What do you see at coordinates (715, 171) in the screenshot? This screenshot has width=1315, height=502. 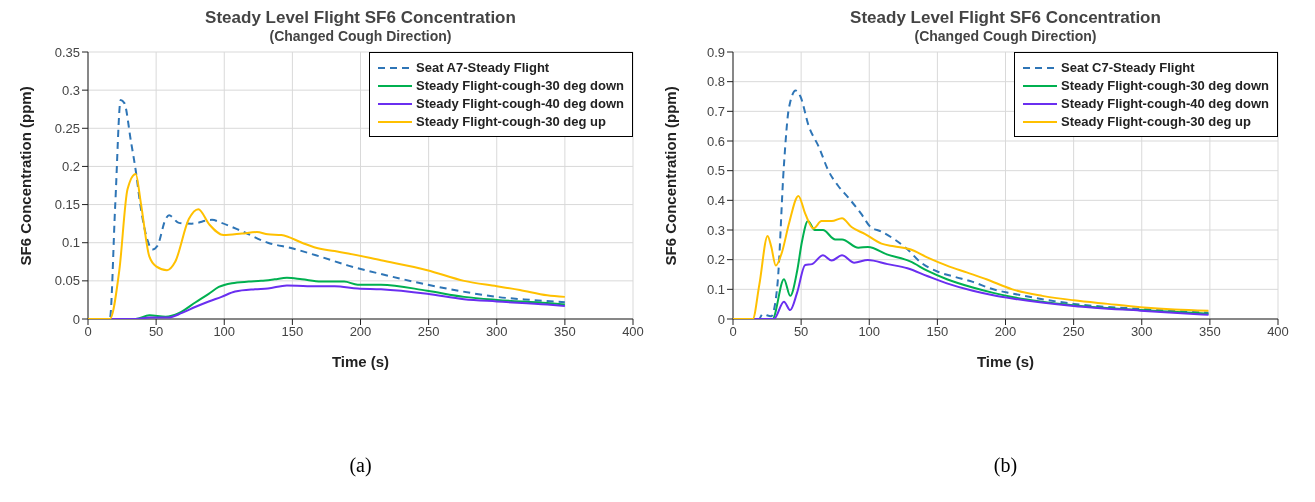 I see `y-tick-label: 0.5` at bounding box center [715, 171].